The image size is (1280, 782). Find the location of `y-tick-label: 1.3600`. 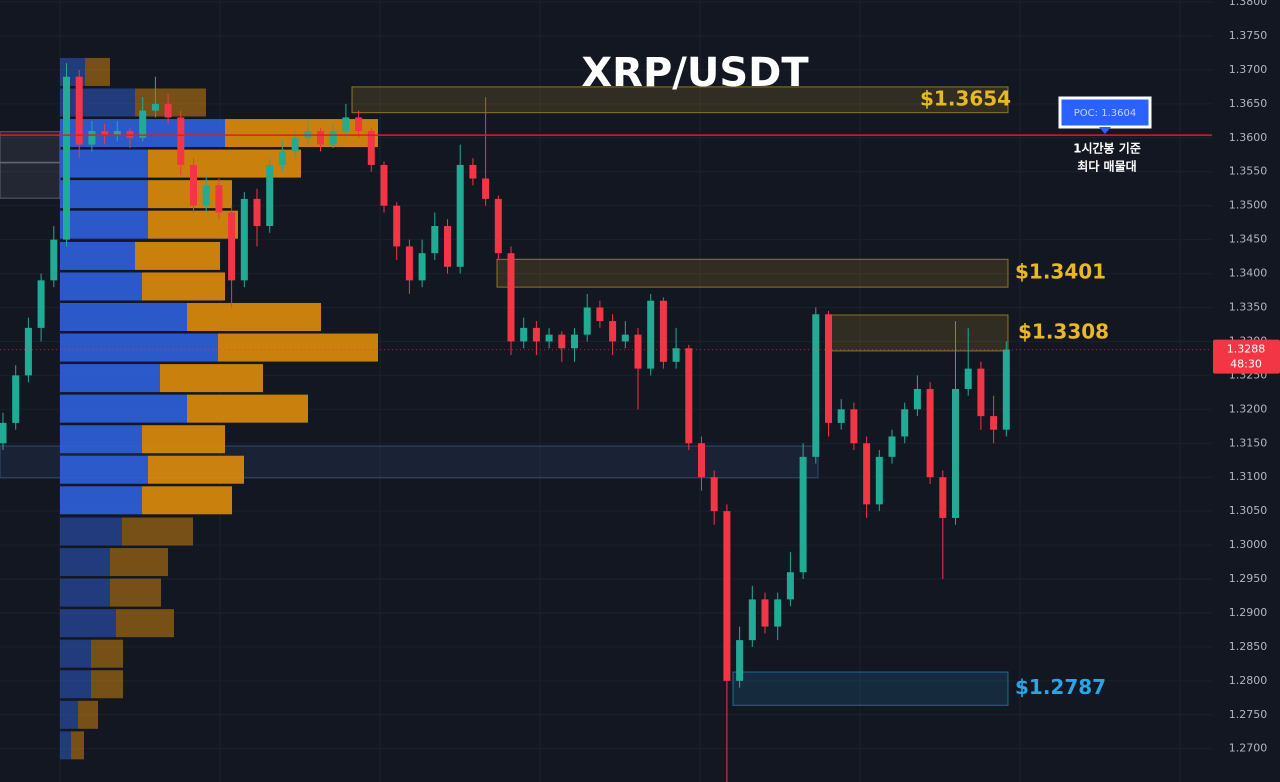

y-tick-label: 1.3600 is located at coordinates (1248, 137).